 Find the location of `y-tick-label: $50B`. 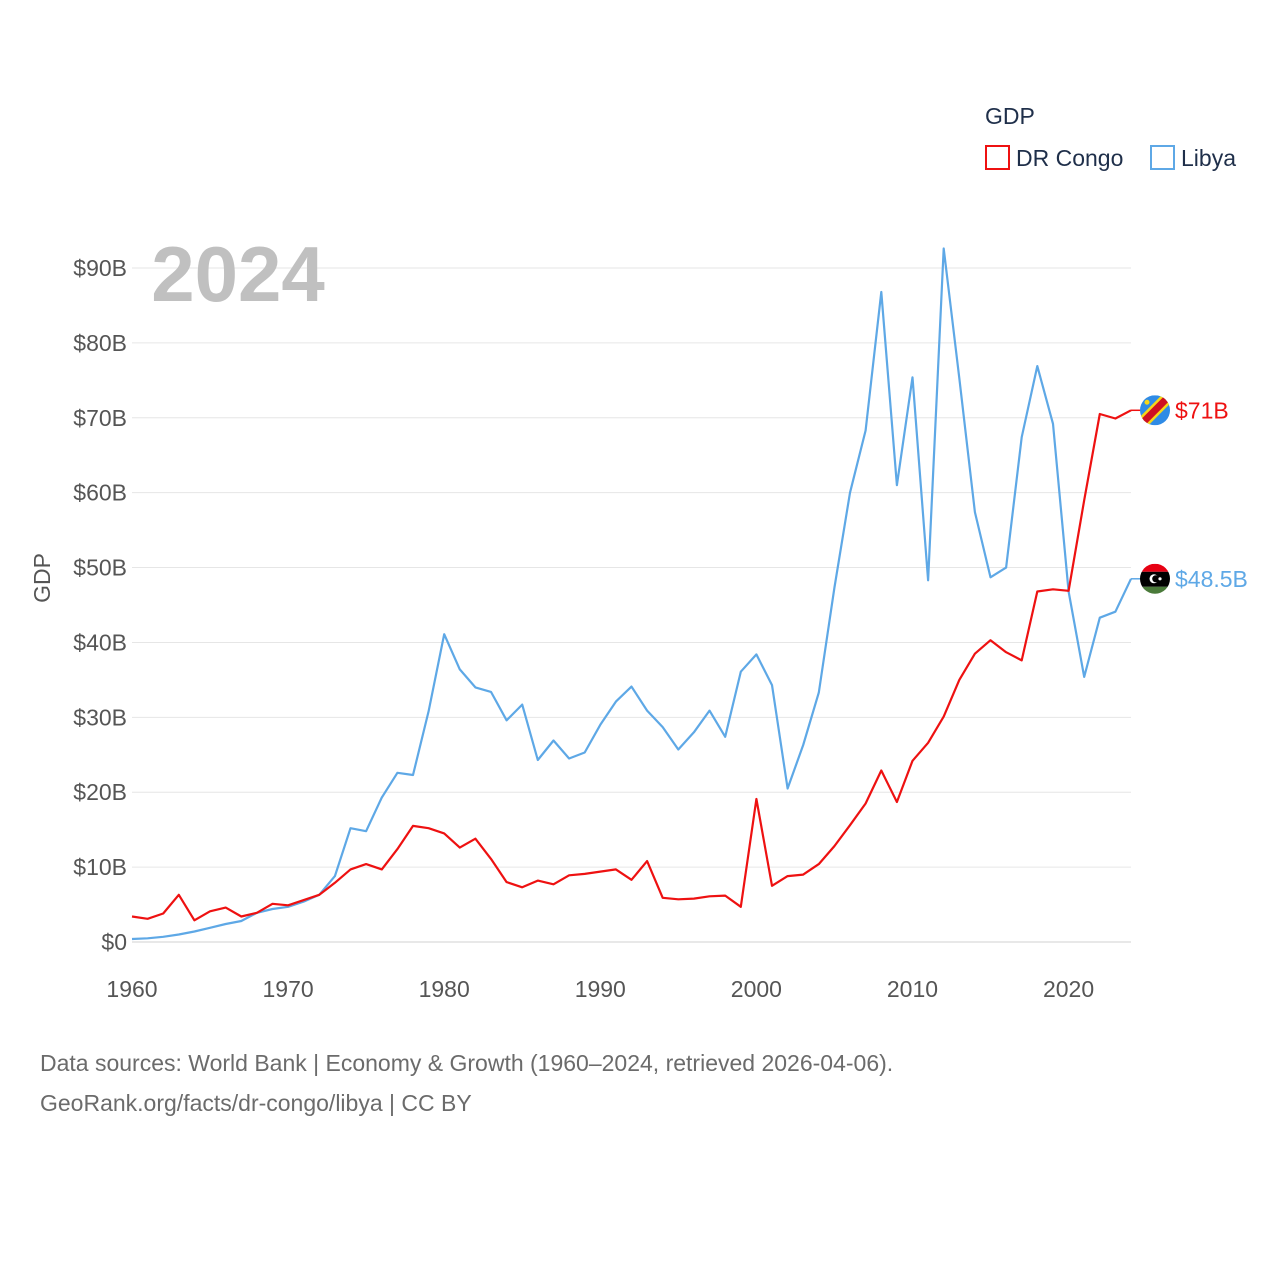

y-tick-label: $50B is located at coordinates (100, 568).